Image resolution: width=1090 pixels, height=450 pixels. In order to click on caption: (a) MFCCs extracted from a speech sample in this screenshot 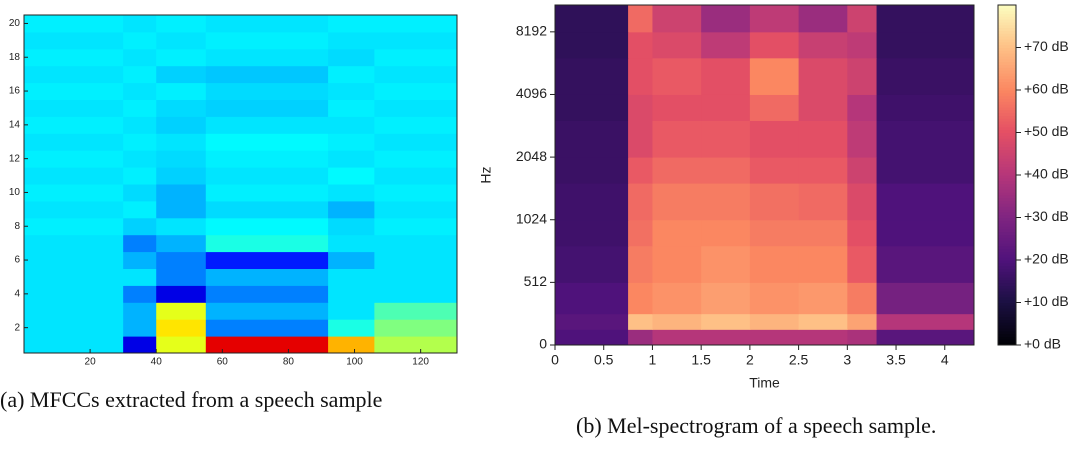, I will do `click(191, 399)`.